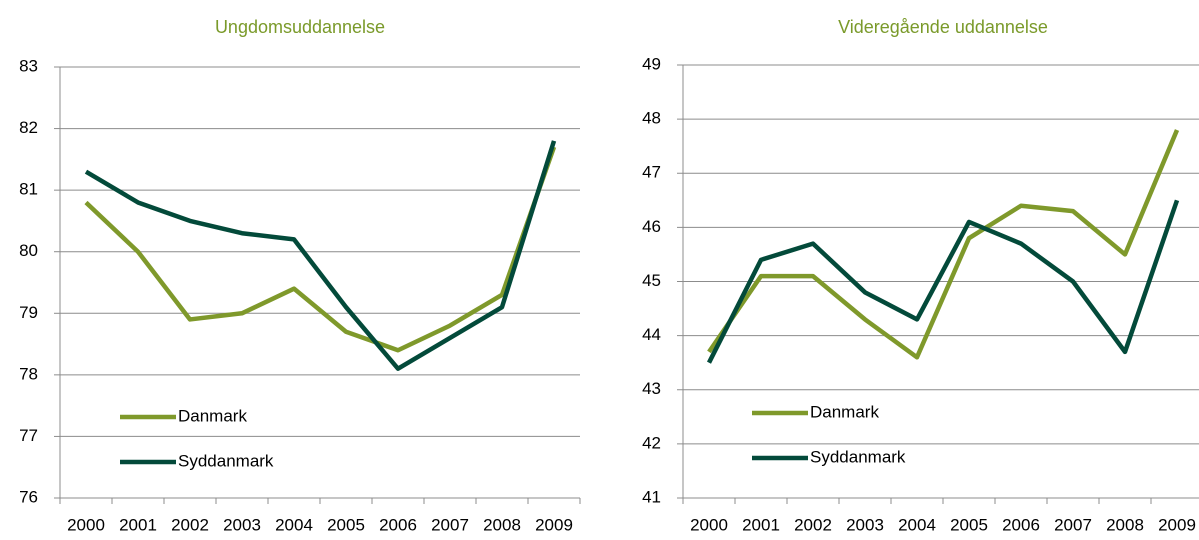 The height and width of the screenshot is (540, 1199). What do you see at coordinates (28, 65) in the screenshot?
I see `y-tick-label: 83` at bounding box center [28, 65].